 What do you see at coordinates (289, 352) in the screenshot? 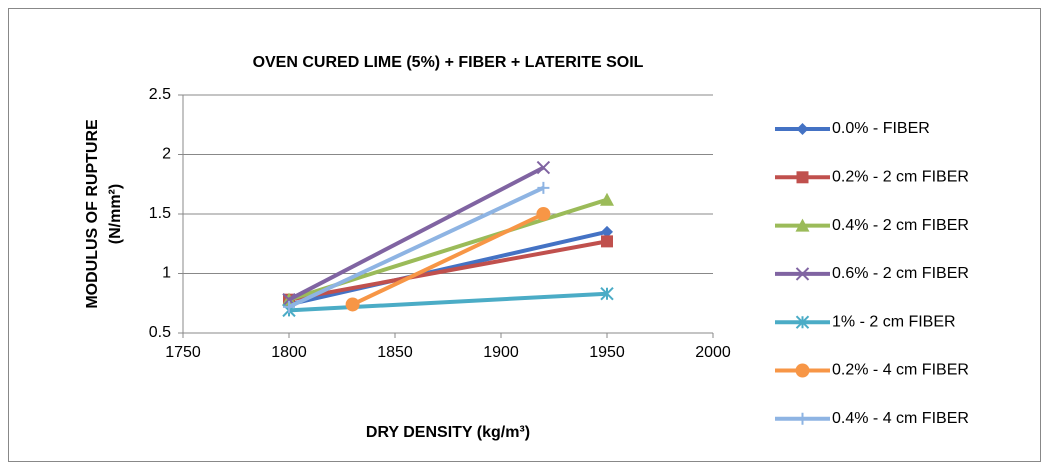
I see `x-tick-label: 1800` at bounding box center [289, 352].